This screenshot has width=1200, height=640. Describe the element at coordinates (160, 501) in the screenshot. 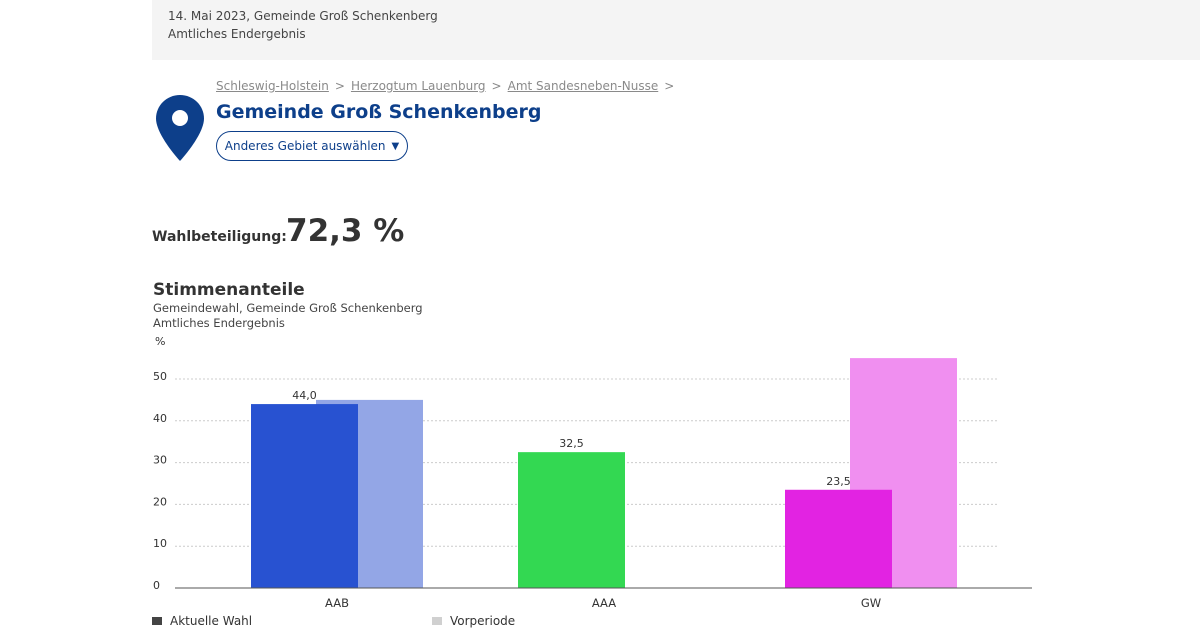

I see `y-tick-label: 20` at that location.